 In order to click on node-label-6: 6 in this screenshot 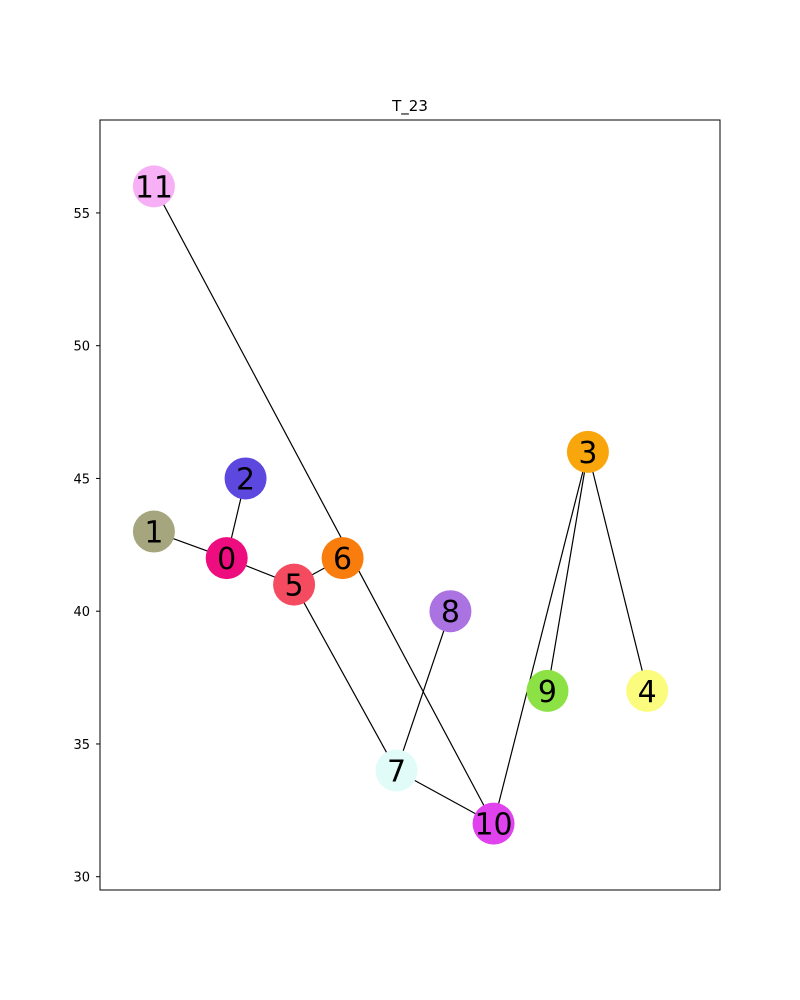, I will do `click(342, 559)`.